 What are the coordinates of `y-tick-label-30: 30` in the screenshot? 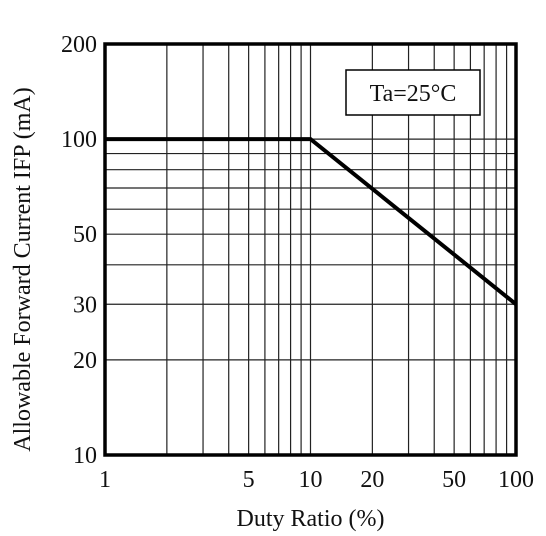 It's located at (85, 305).